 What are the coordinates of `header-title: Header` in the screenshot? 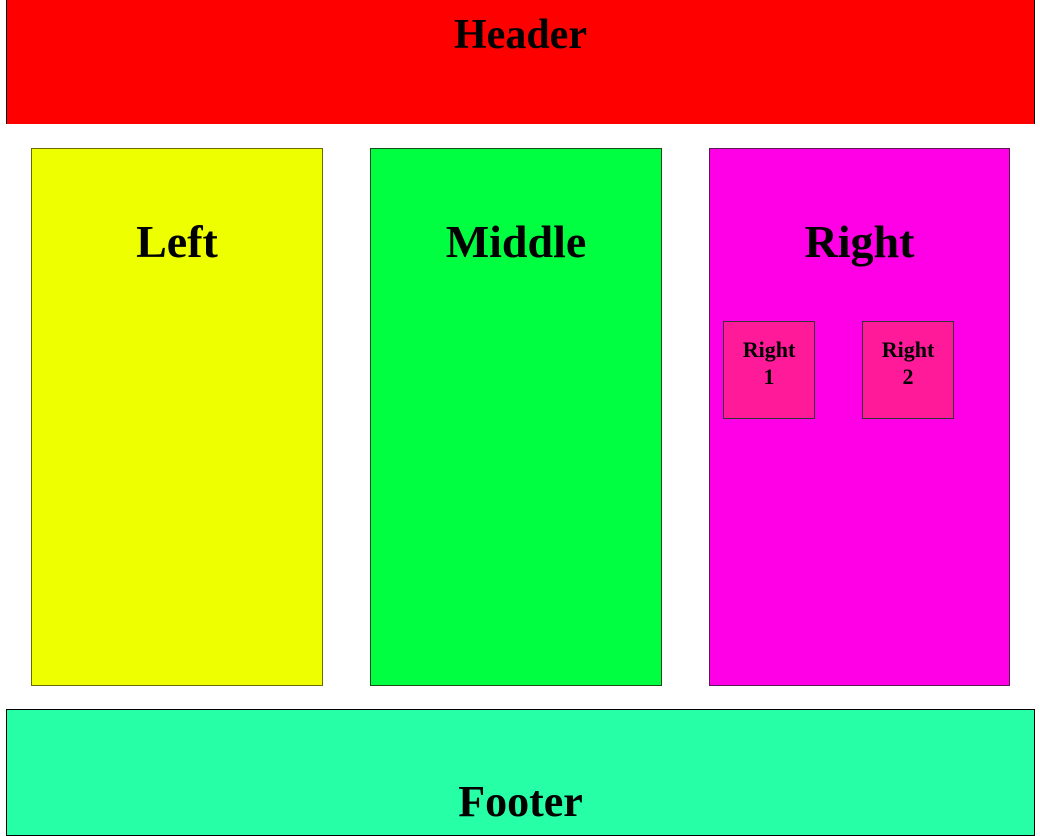 It's located at (520, 35).